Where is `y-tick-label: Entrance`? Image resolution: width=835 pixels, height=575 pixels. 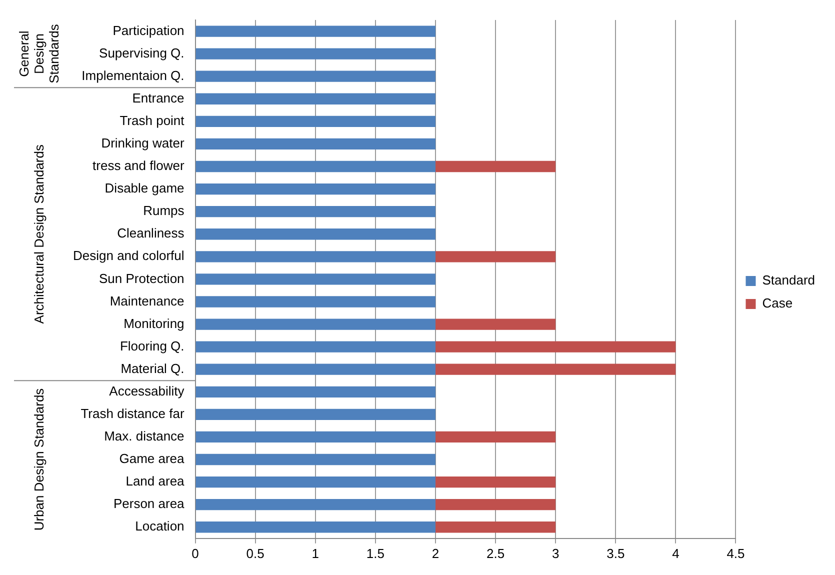 y-tick-label: Entrance is located at coordinates (158, 98).